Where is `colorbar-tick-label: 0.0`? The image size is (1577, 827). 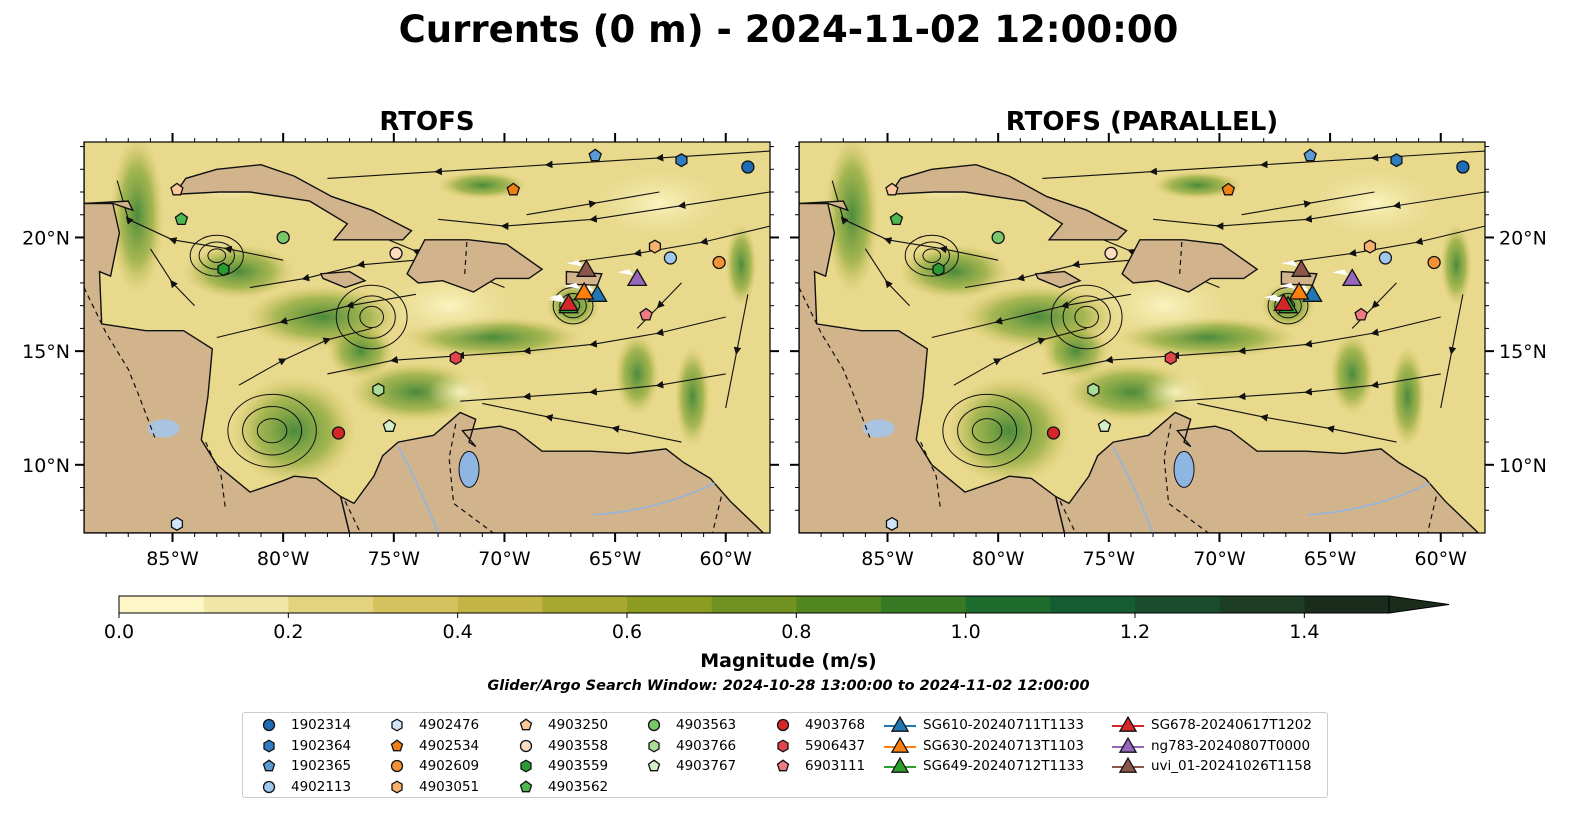
colorbar-tick-label: 0.0 is located at coordinates (119, 632).